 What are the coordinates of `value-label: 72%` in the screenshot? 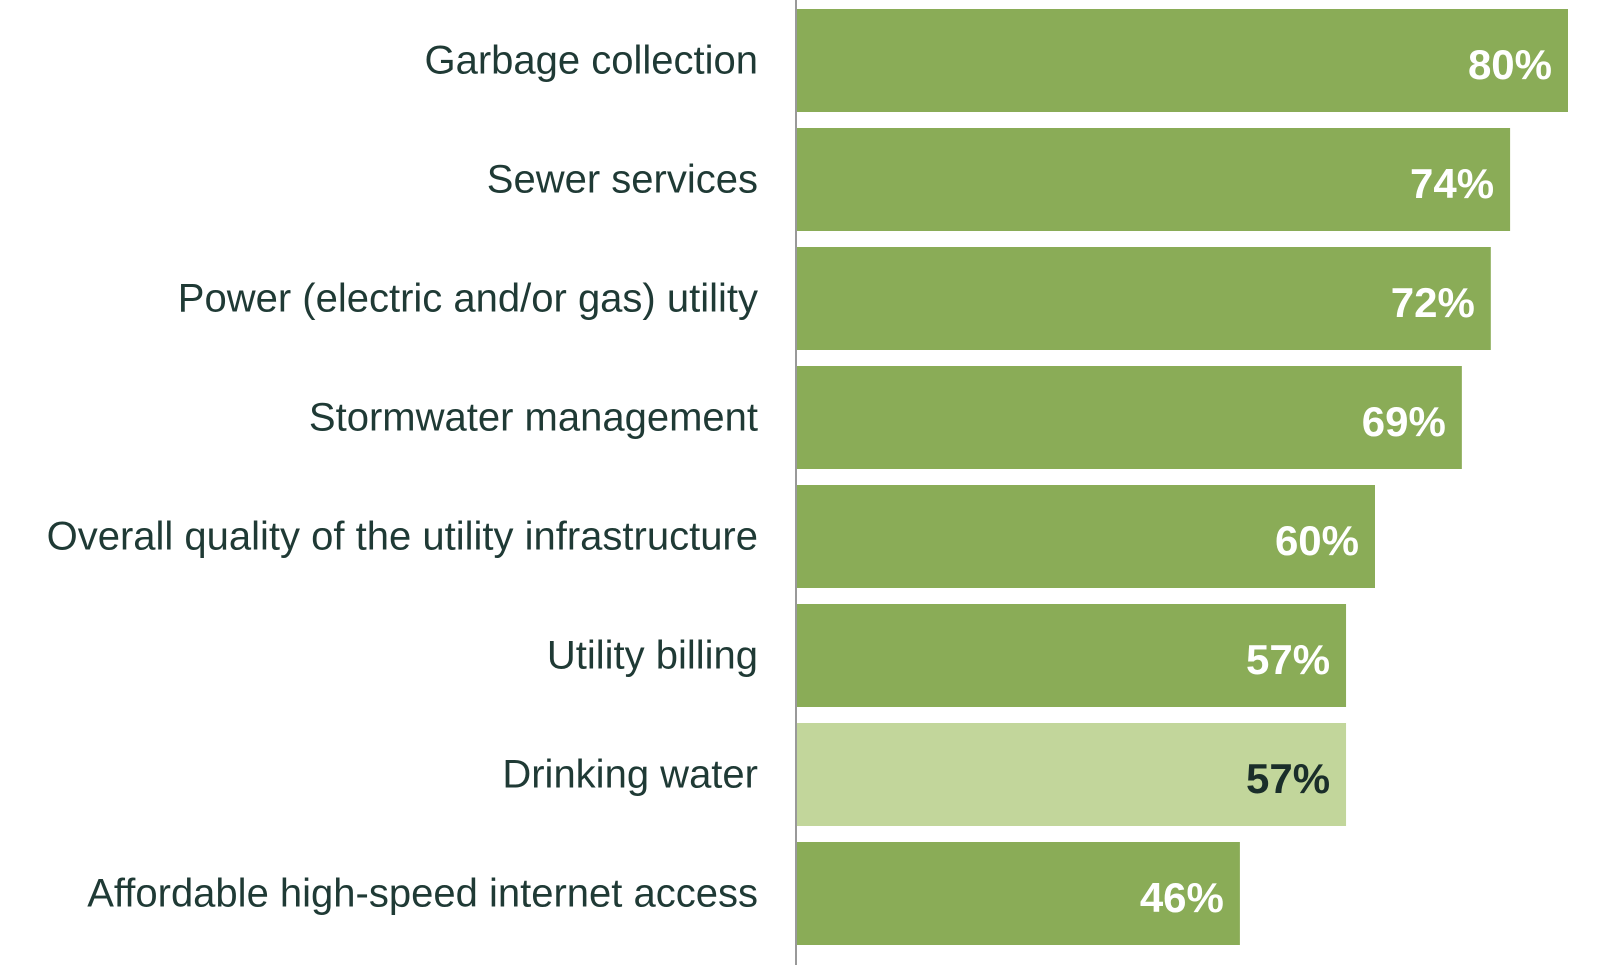 It's located at (1433, 302).